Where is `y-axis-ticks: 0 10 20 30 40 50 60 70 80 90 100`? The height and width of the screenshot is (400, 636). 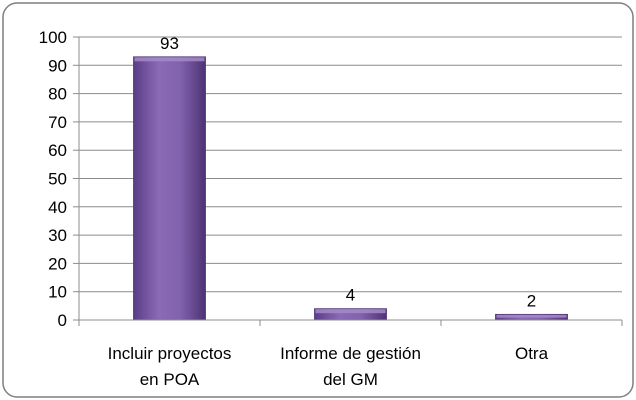
y-axis-ticks: 0 10 20 30 40 50 60 70 80 90 100 is located at coordinates (59, 179).